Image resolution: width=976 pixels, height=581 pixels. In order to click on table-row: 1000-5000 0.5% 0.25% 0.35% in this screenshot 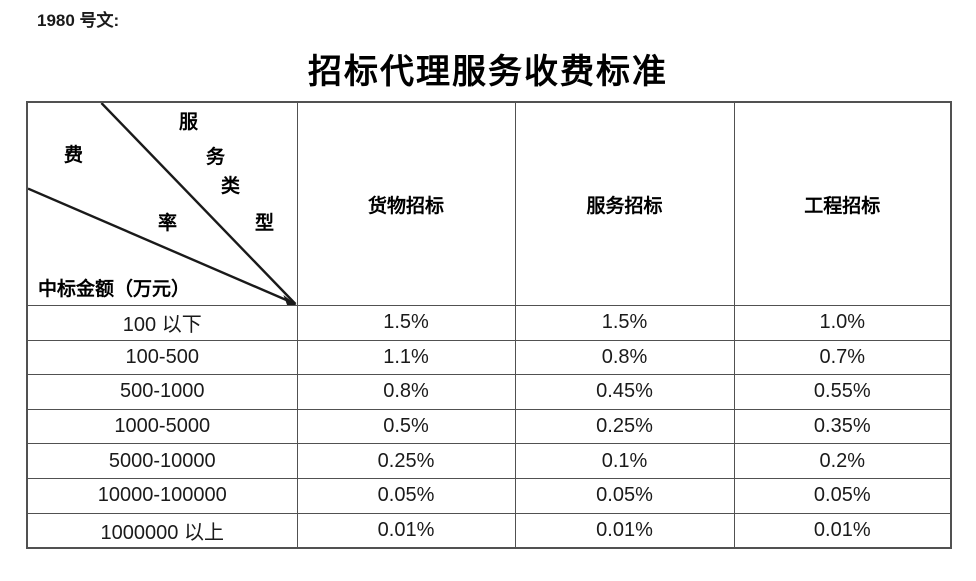, I will do `click(489, 426)`.